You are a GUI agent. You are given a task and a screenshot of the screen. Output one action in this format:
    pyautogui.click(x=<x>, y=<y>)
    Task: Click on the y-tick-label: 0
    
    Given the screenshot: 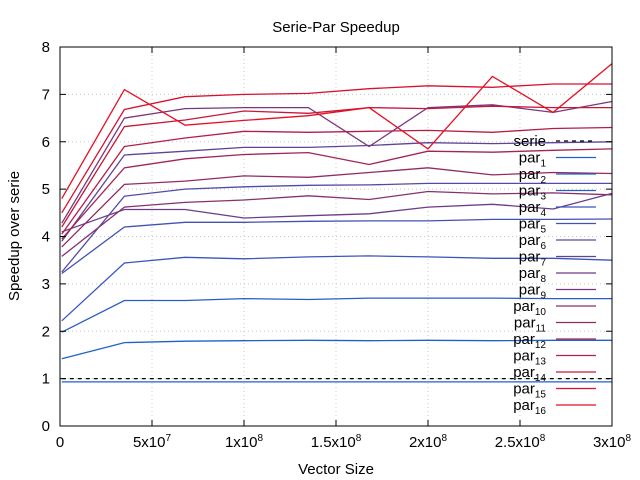 What is the action you would take?
    pyautogui.click(x=46, y=426)
    